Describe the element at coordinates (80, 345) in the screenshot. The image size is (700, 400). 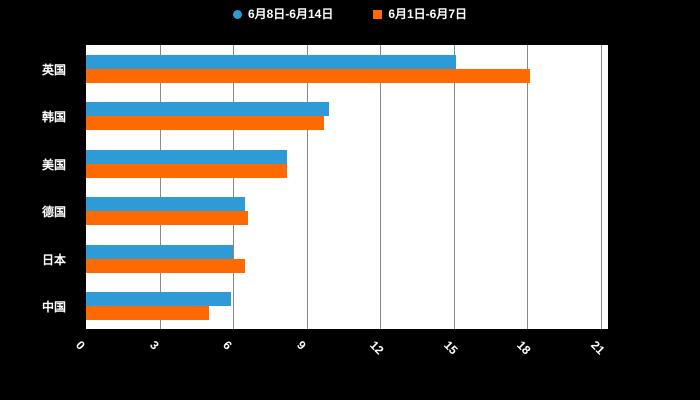
I see `x-tick-label: 0` at that location.